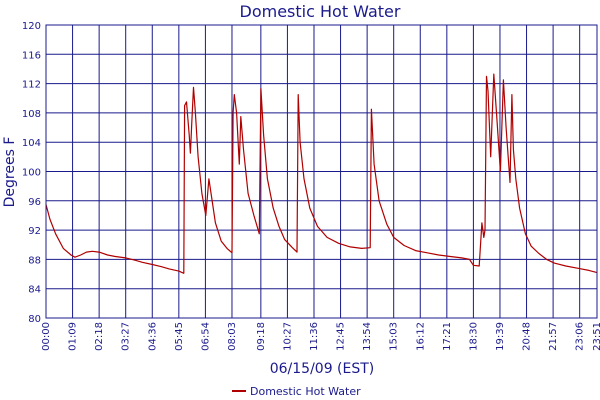 The image size is (600, 400). Describe the element at coordinates (232, 336) in the screenshot. I see `x-tick-label: 08:03` at that location.